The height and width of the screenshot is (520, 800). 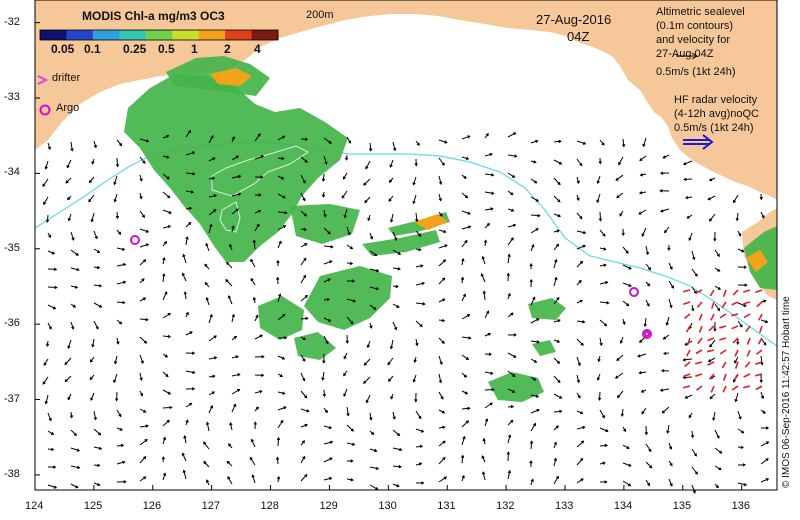 I want to click on x-tick-label: 132, so click(x=505, y=506).